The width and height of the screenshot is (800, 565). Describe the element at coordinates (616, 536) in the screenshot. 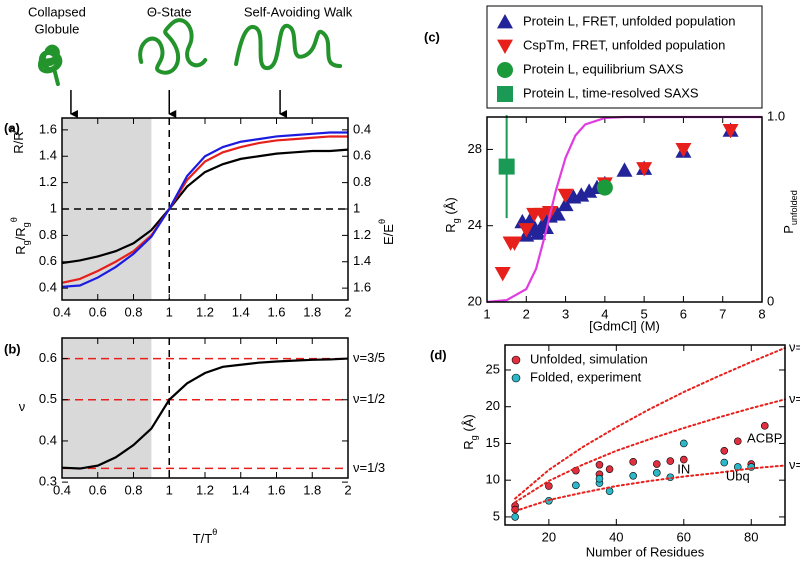

I see `x-tick-label: 40` at that location.